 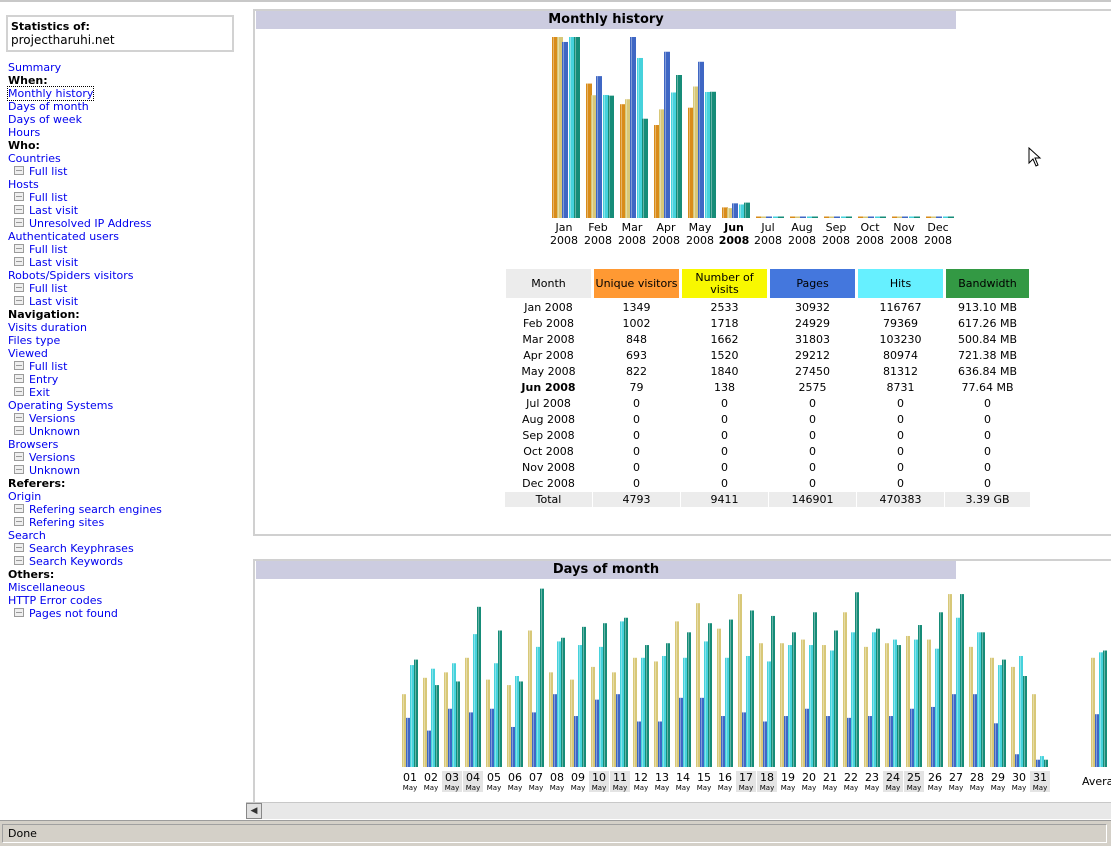 I want to click on menu-item-origin: Origin, so click(x=85, y=496).